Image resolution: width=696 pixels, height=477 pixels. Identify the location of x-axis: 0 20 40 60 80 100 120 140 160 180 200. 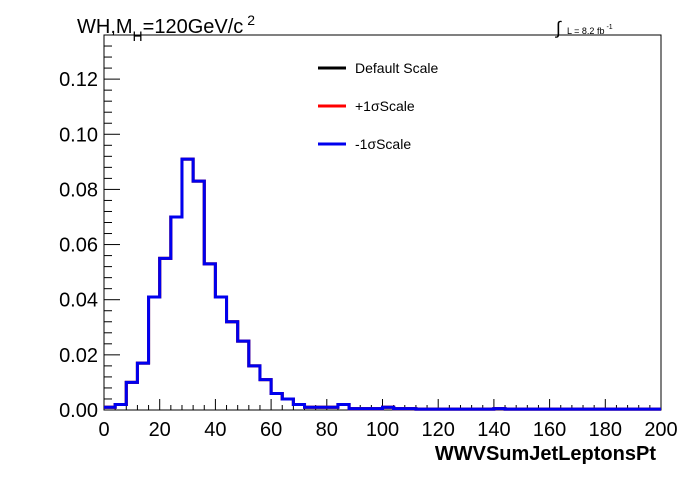
(388, 420).